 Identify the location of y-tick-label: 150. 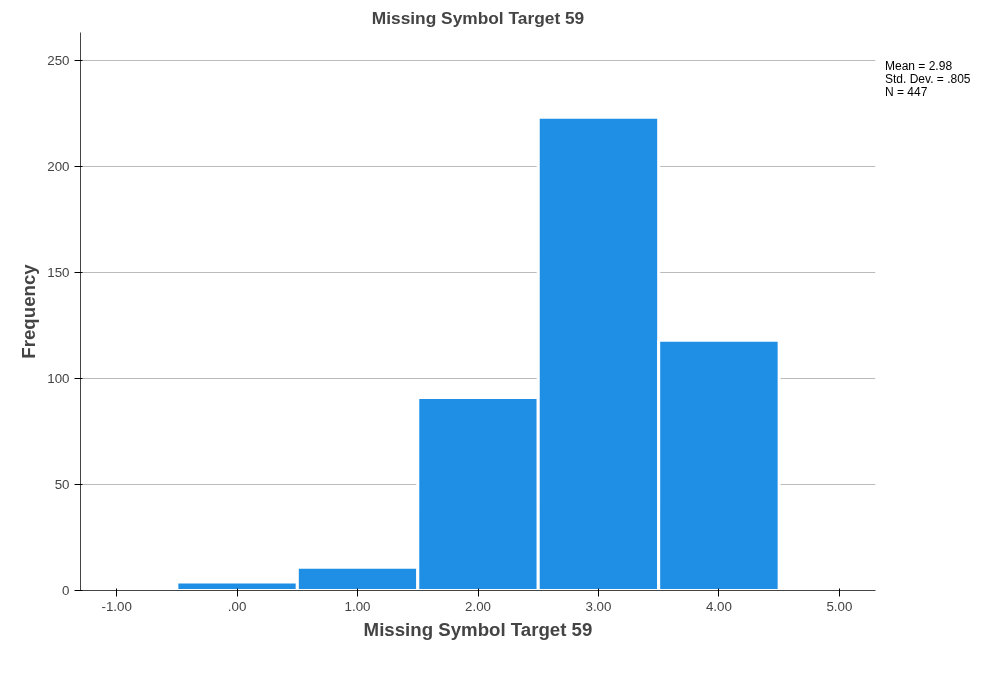
(58, 272).